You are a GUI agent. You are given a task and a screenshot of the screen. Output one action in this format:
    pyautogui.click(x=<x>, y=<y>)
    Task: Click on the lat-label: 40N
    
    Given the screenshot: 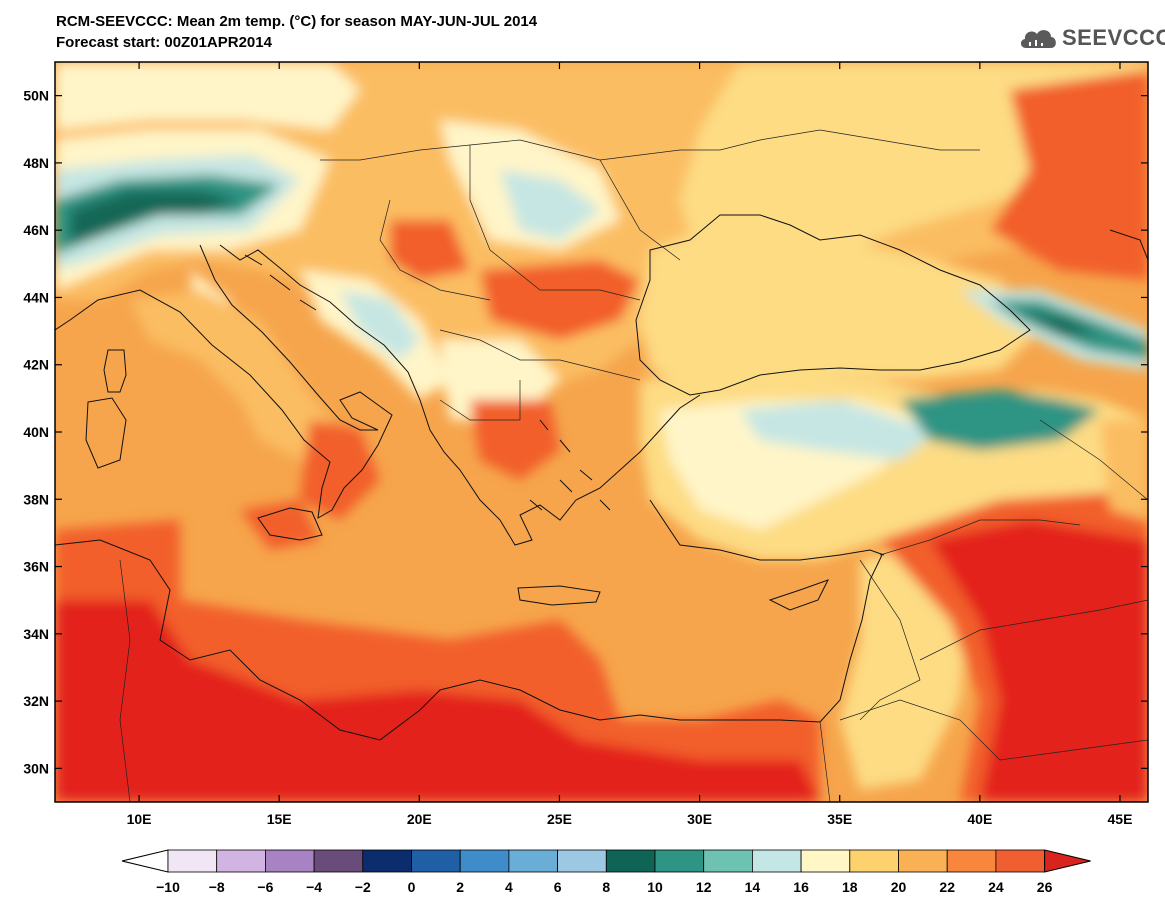 What is the action you would take?
    pyautogui.click(x=36, y=432)
    